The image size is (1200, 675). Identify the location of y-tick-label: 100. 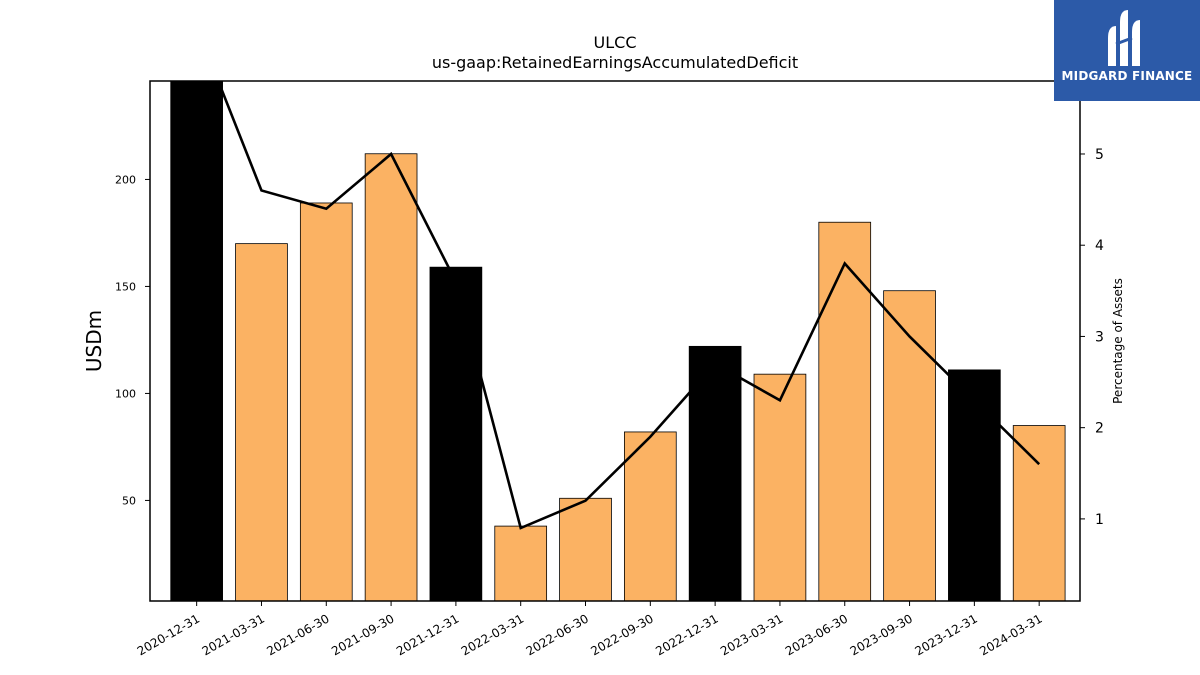
(125, 393).